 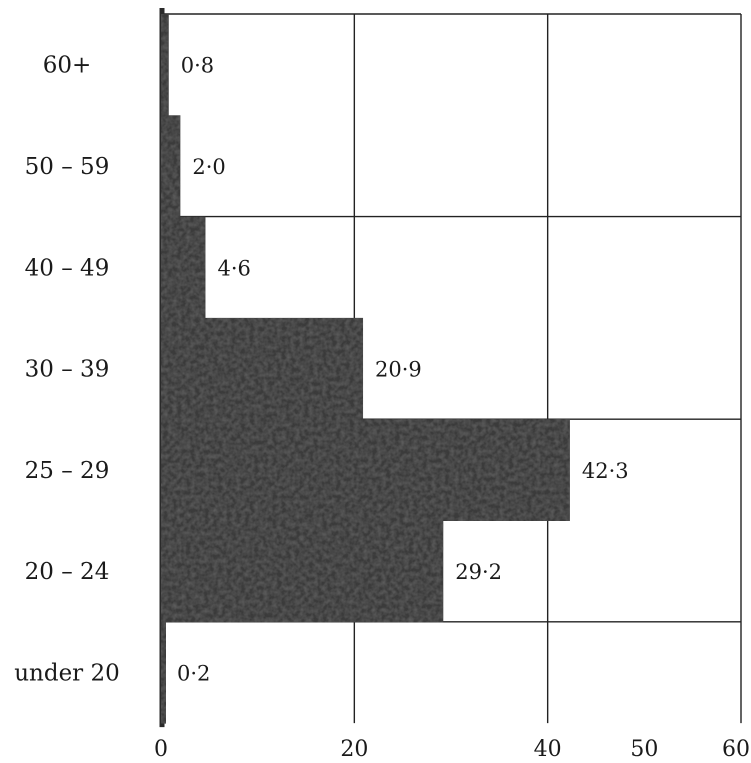 What do you see at coordinates (67, 268) in the screenshot?
I see `category-label: 40 – 49` at bounding box center [67, 268].